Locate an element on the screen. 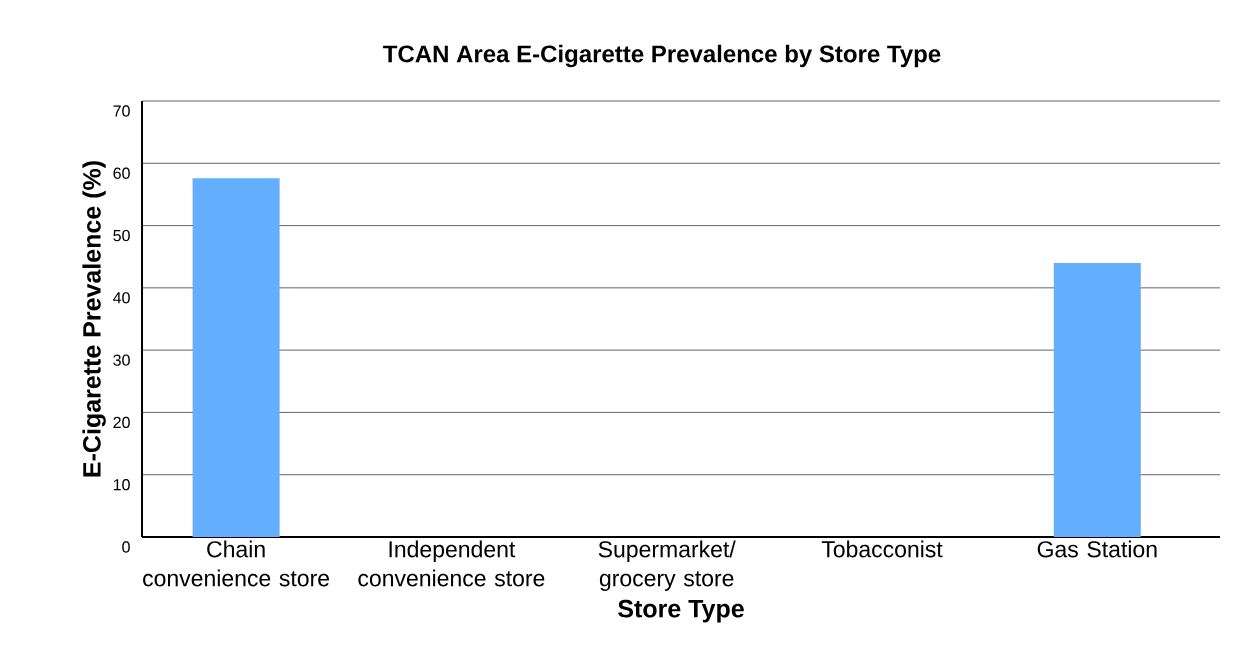  x-tick-label: Supermarket/ grocery store is located at coordinates (667, 565).